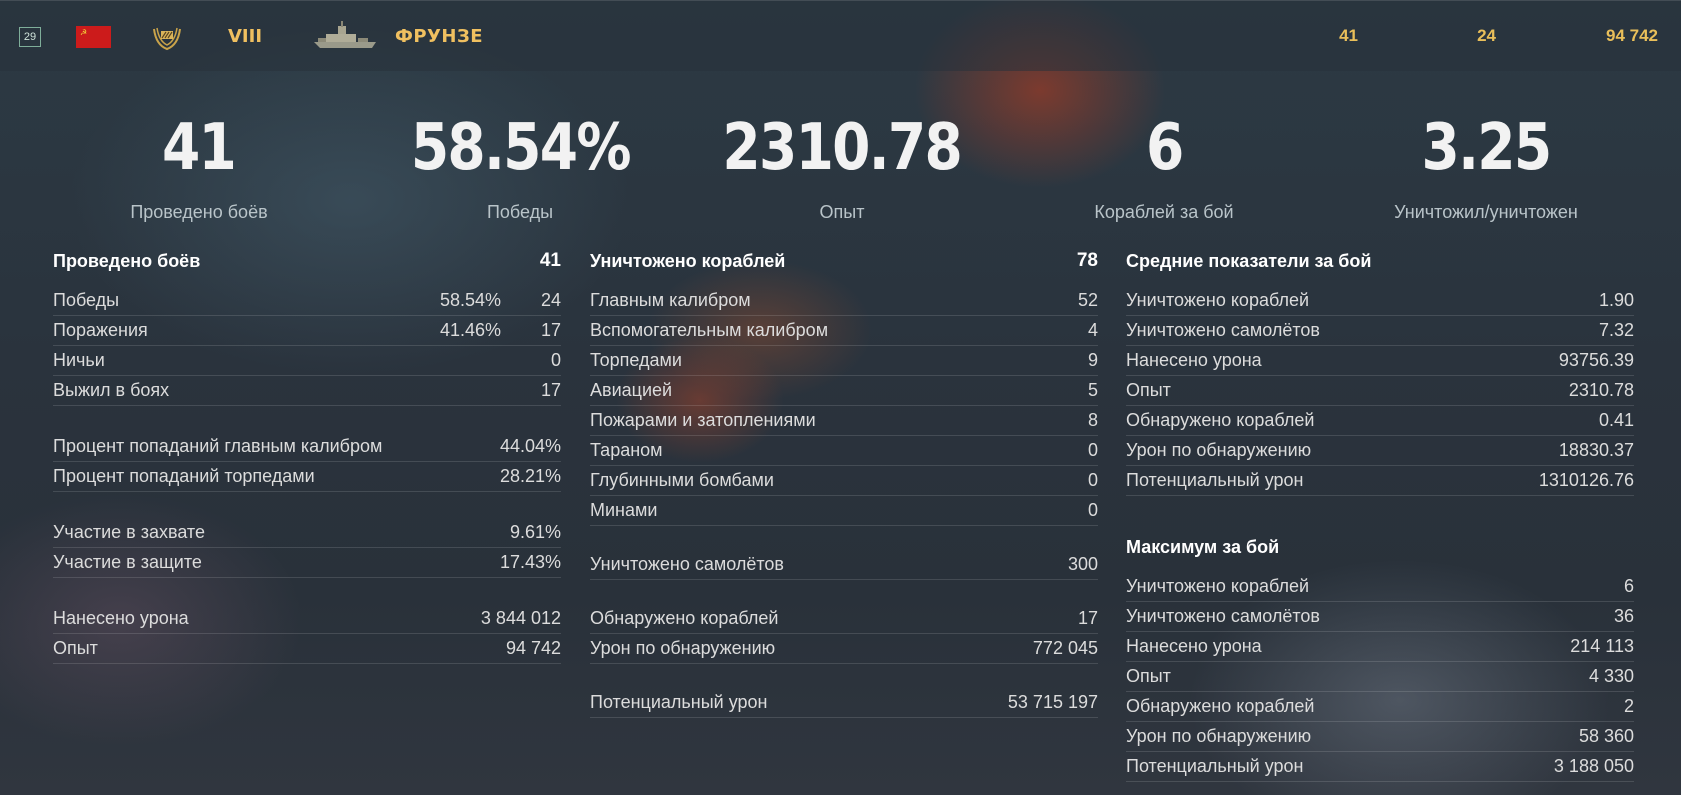 The image size is (1681, 795). I want to click on stat-value: 5, so click(1092, 390).